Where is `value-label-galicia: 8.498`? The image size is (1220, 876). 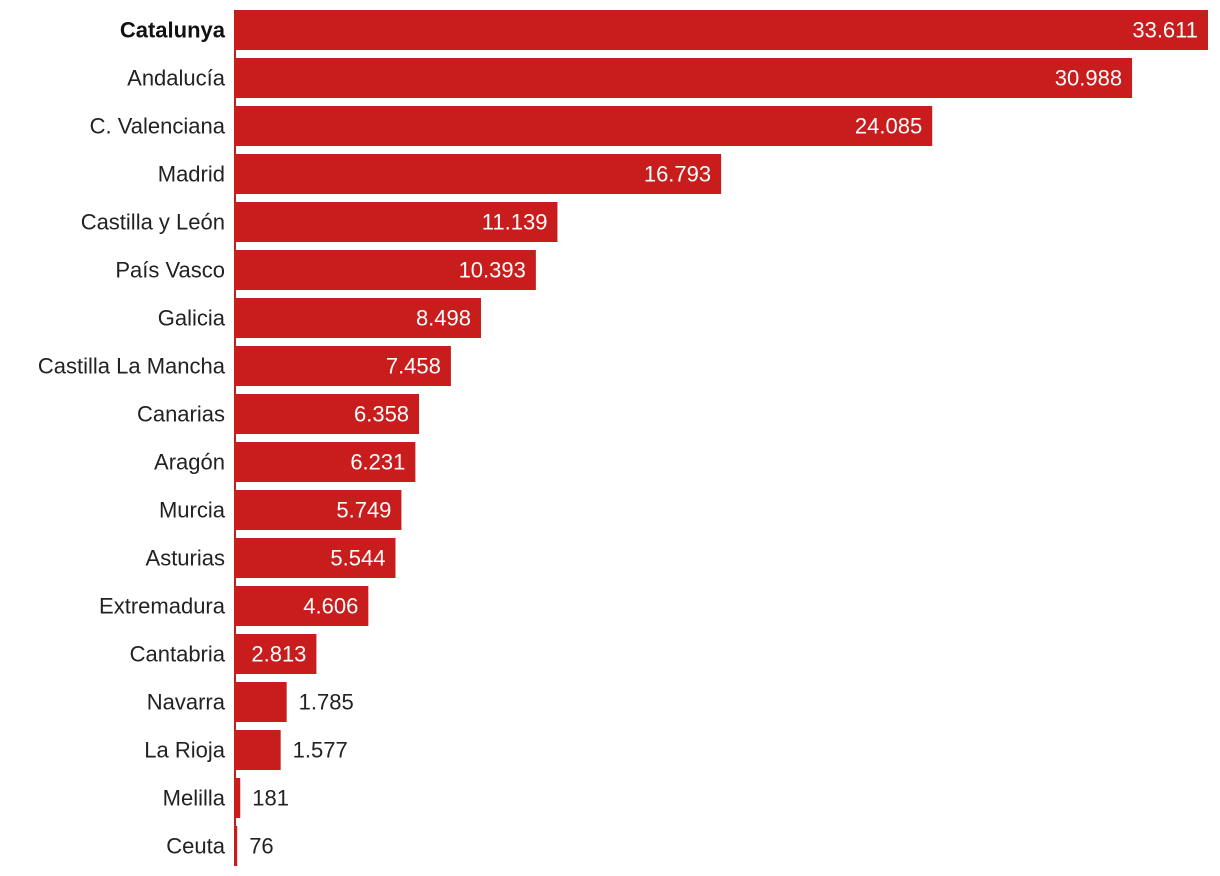
value-label-galicia: 8.498 is located at coordinates (443, 318).